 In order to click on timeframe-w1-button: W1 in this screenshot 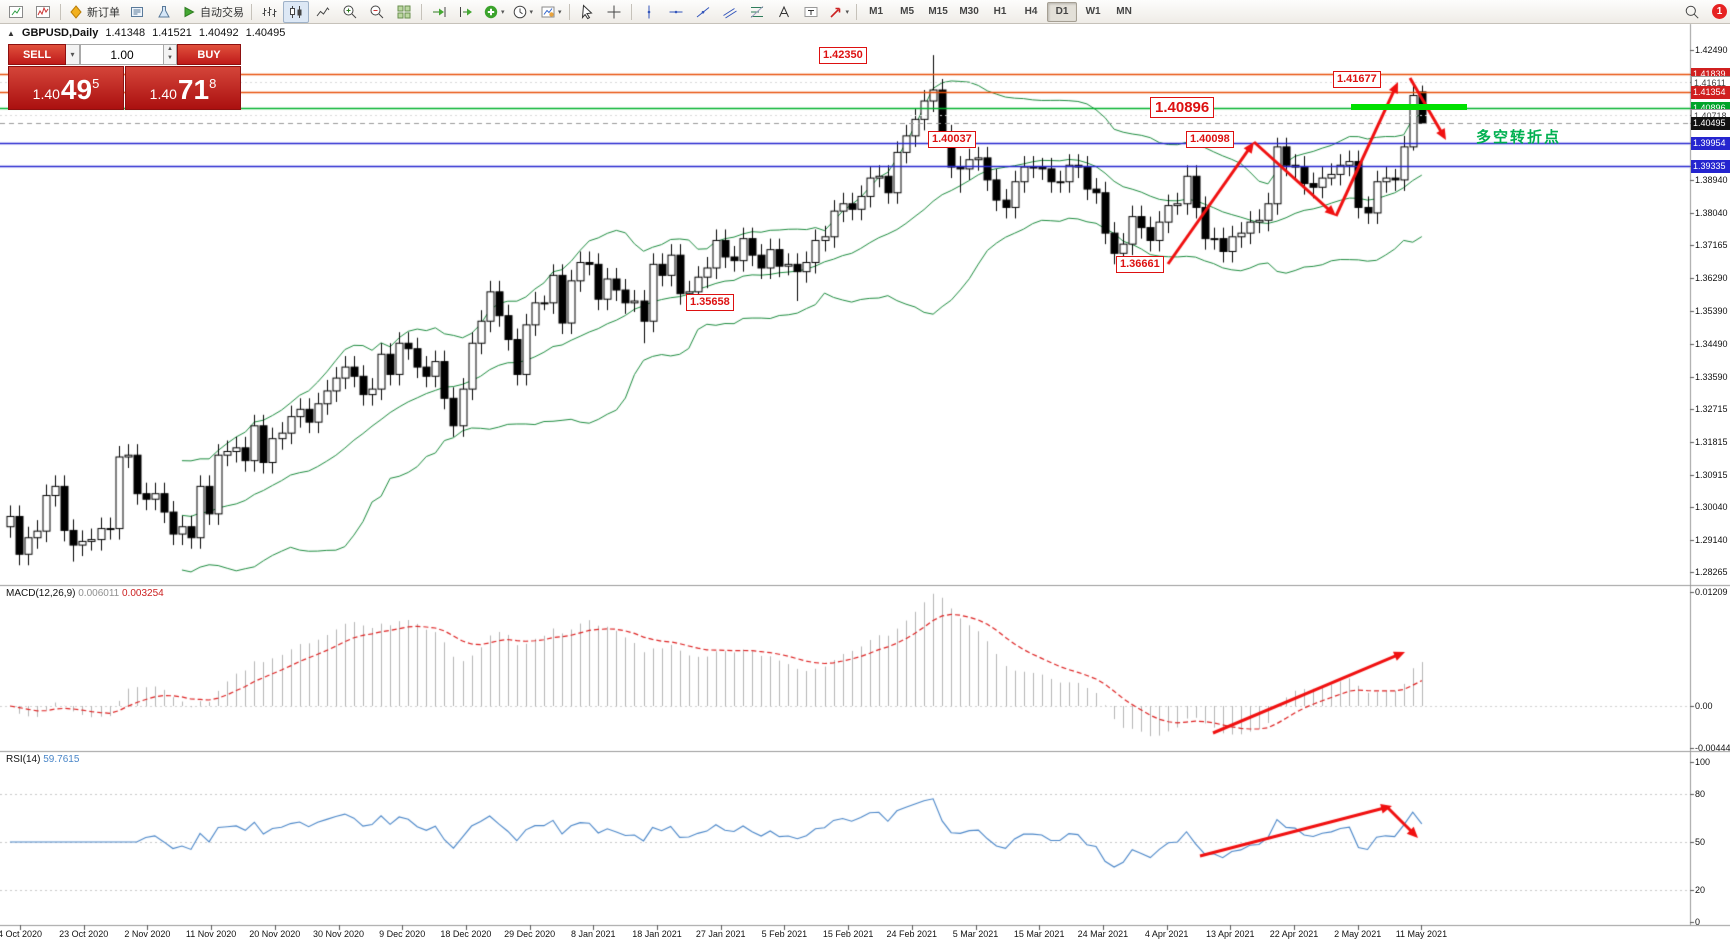, I will do `click(1093, 11)`.